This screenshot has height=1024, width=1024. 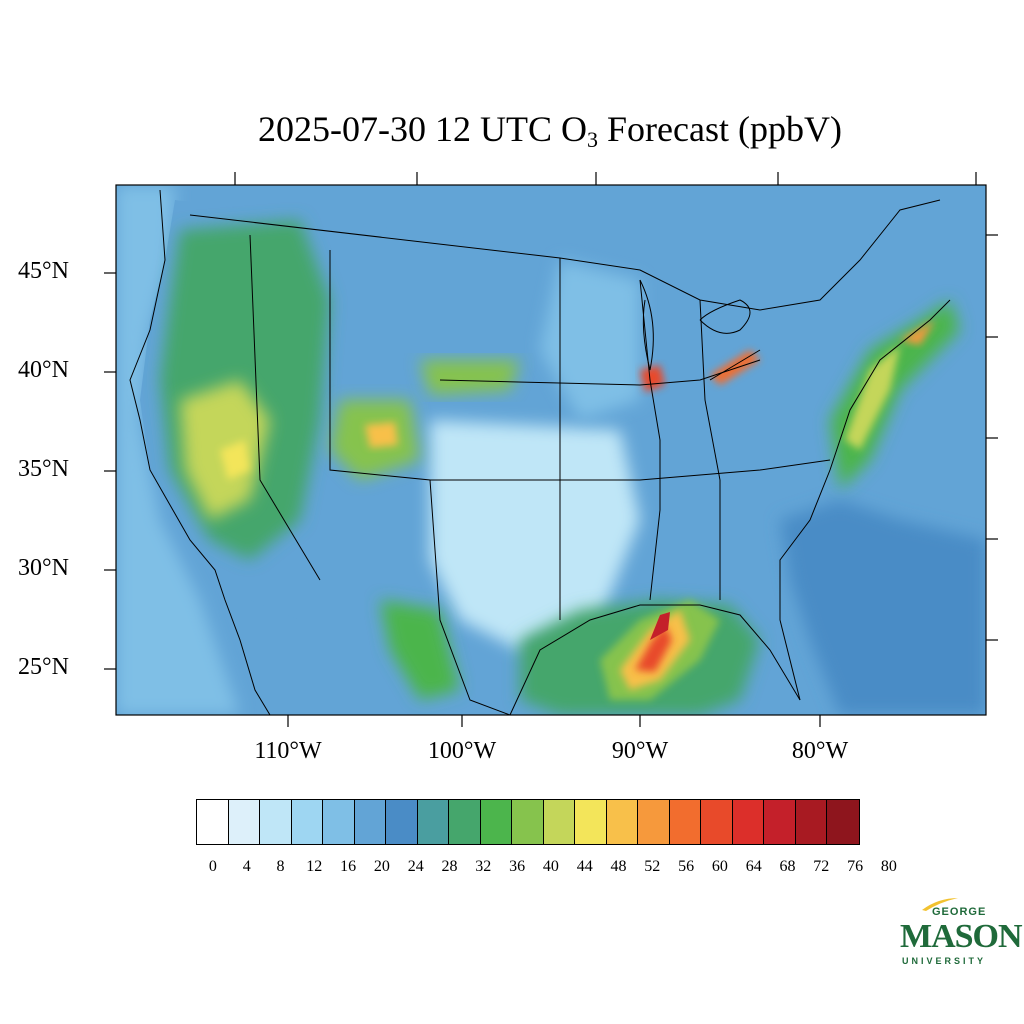 I want to click on colorbar-label-20: 20, so click(x=381, y=866).